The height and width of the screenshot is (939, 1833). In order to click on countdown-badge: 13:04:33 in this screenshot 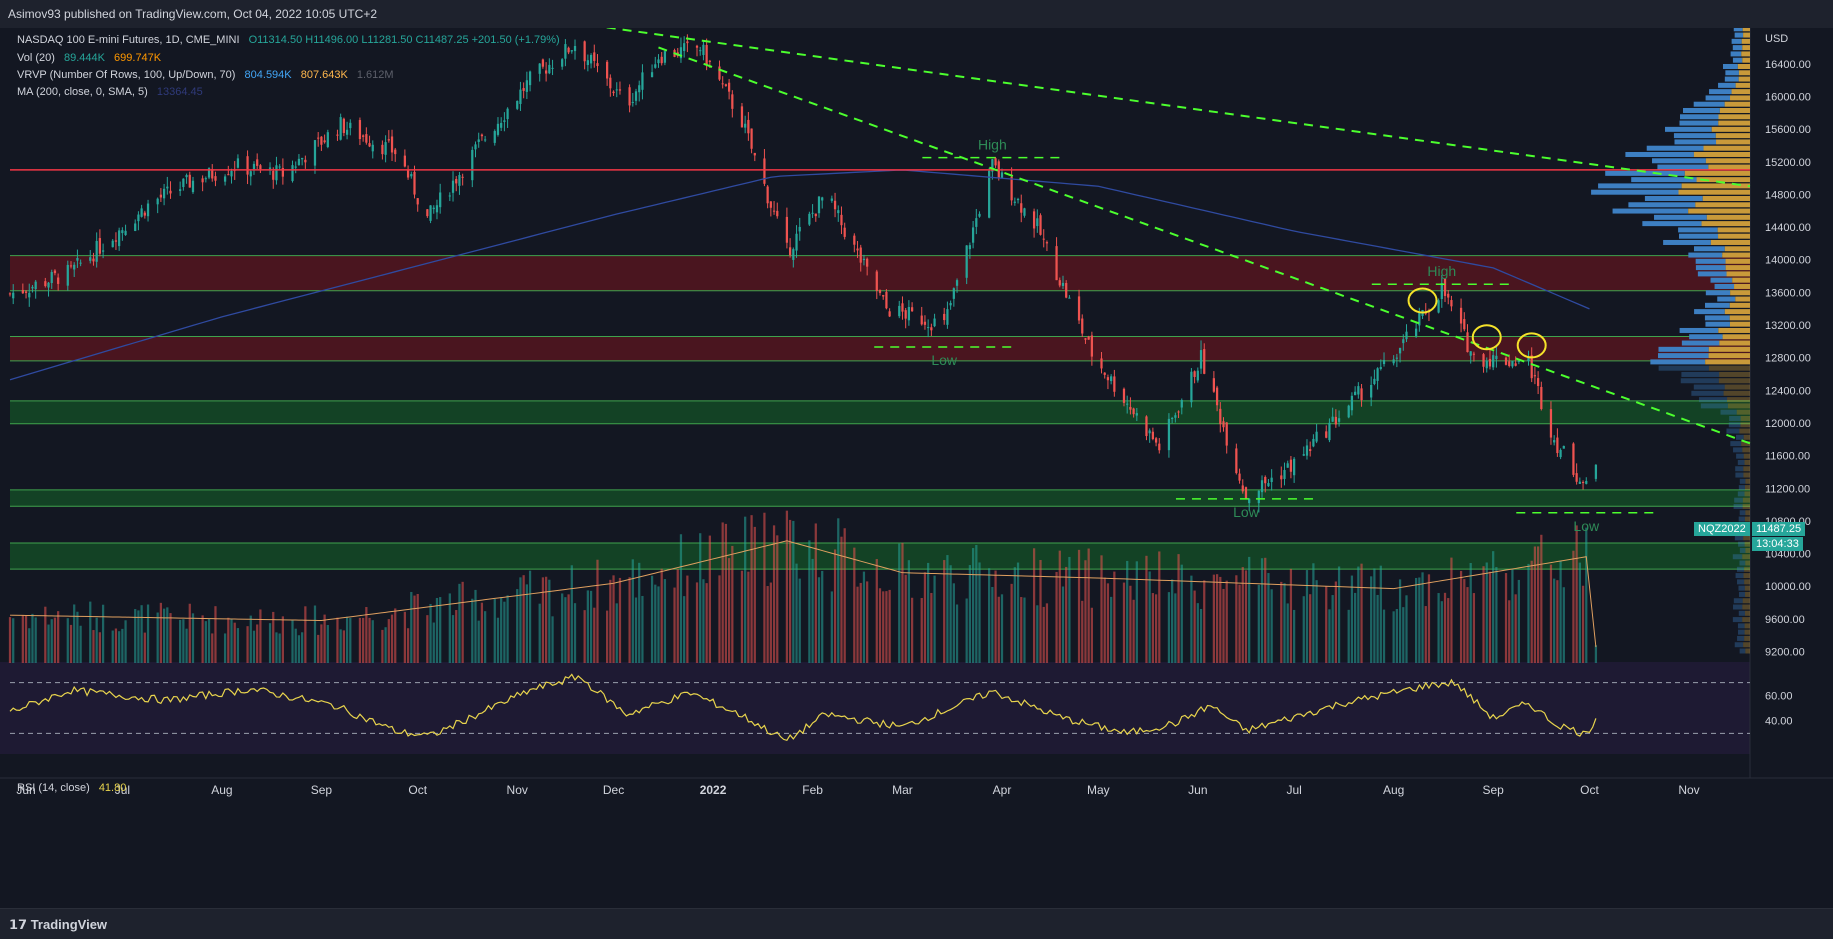, I will do `click(1777, 544)`.